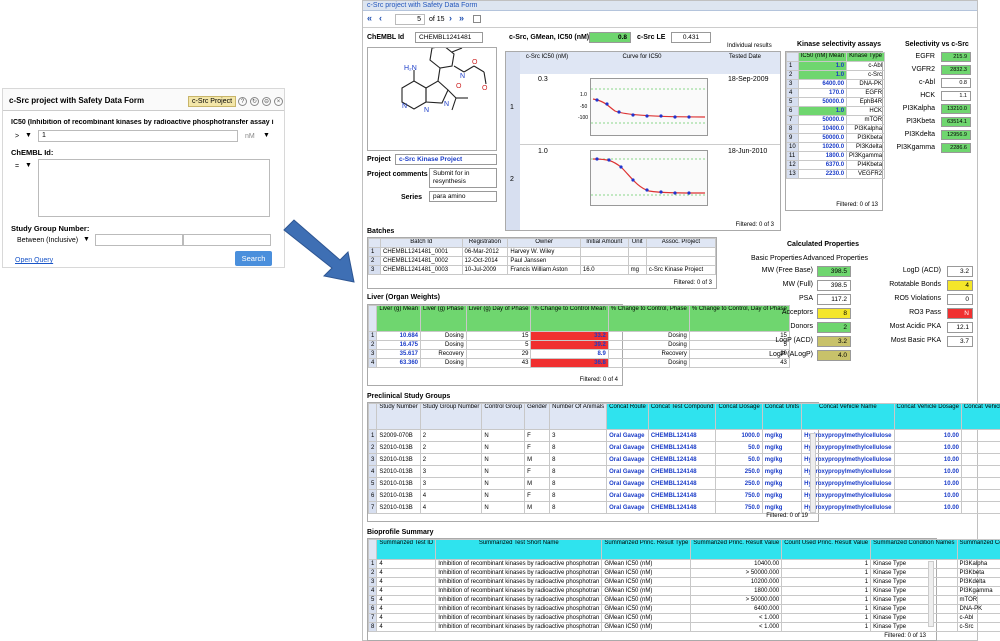  What do you see at coordinates (931, 594) in the screenshot?
I see `bioprofile-scrollbar` at bounding box center [931, 594].